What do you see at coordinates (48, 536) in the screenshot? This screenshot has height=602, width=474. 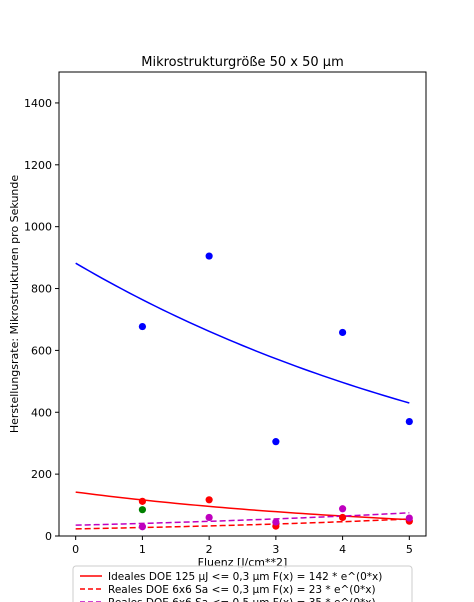 I see `y-tick-label: 0` at bounding box center [48, 536].